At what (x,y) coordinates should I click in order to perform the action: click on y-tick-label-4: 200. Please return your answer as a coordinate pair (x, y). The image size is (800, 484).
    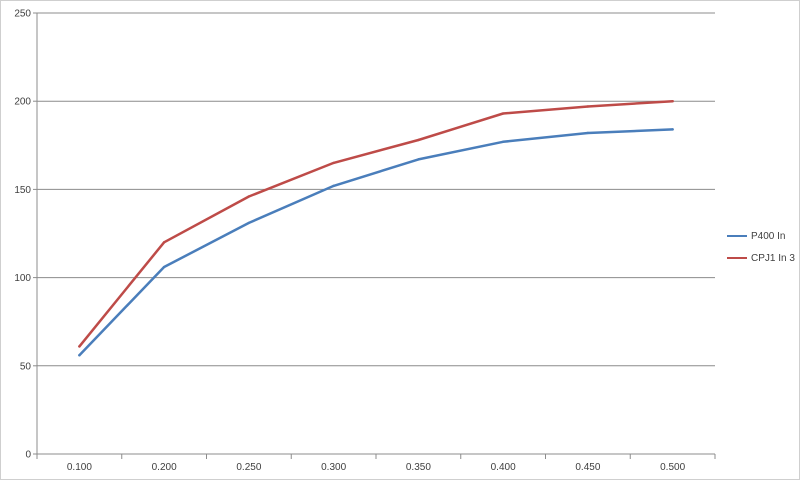
    Looking at the image, I should click on (22, 102).